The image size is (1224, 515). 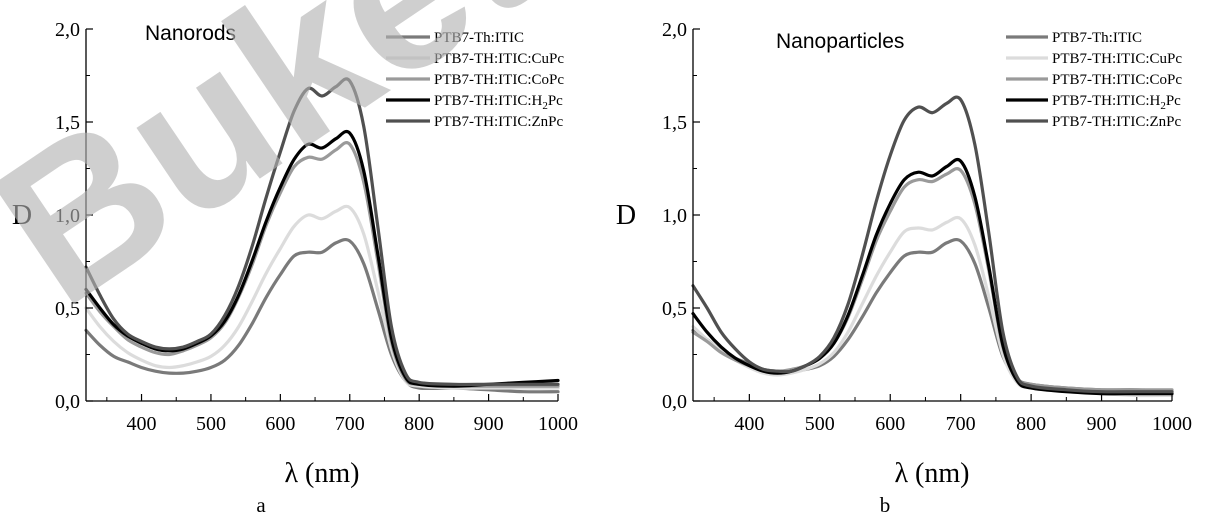 What do you see at coordinates (190, 33) in the screenshot?
I see `panel-title: Nanorods` at bounding box center [190, 33].